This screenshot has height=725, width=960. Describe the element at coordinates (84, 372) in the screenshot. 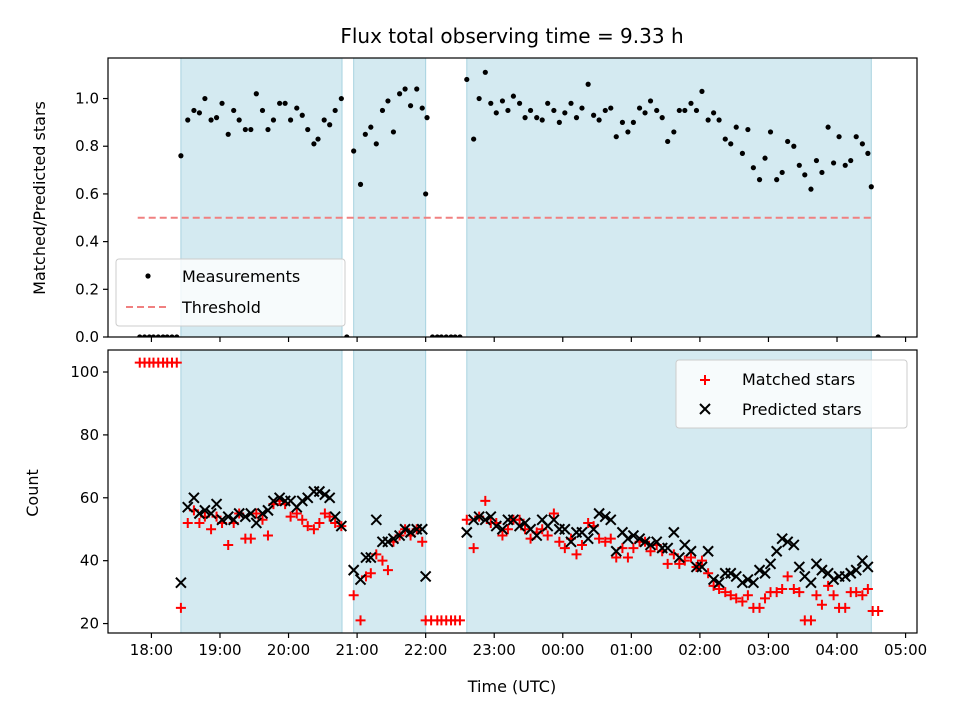

I see `y-tick-label: 100` at that location.